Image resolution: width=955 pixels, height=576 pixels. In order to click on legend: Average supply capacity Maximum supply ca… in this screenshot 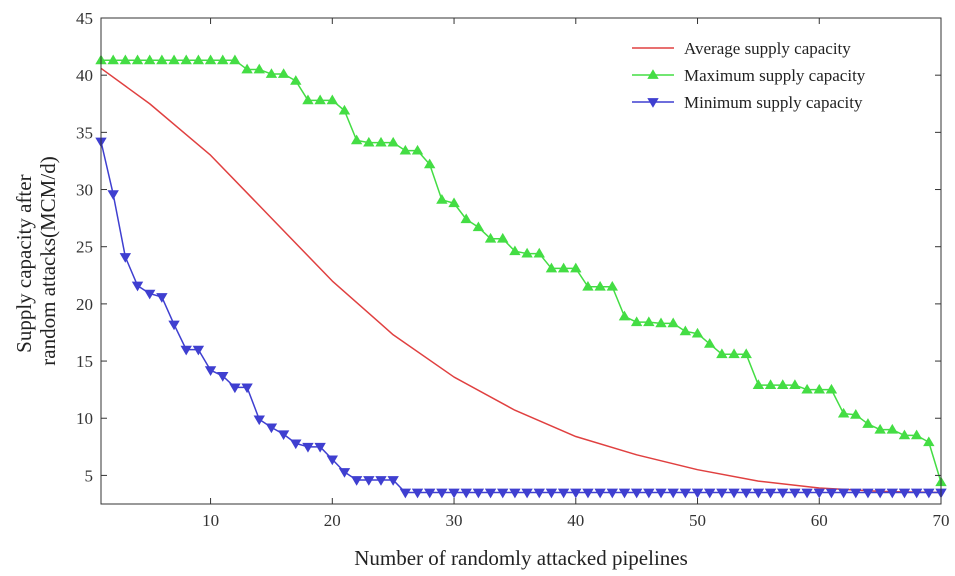, I will do `click(774, 75)`.